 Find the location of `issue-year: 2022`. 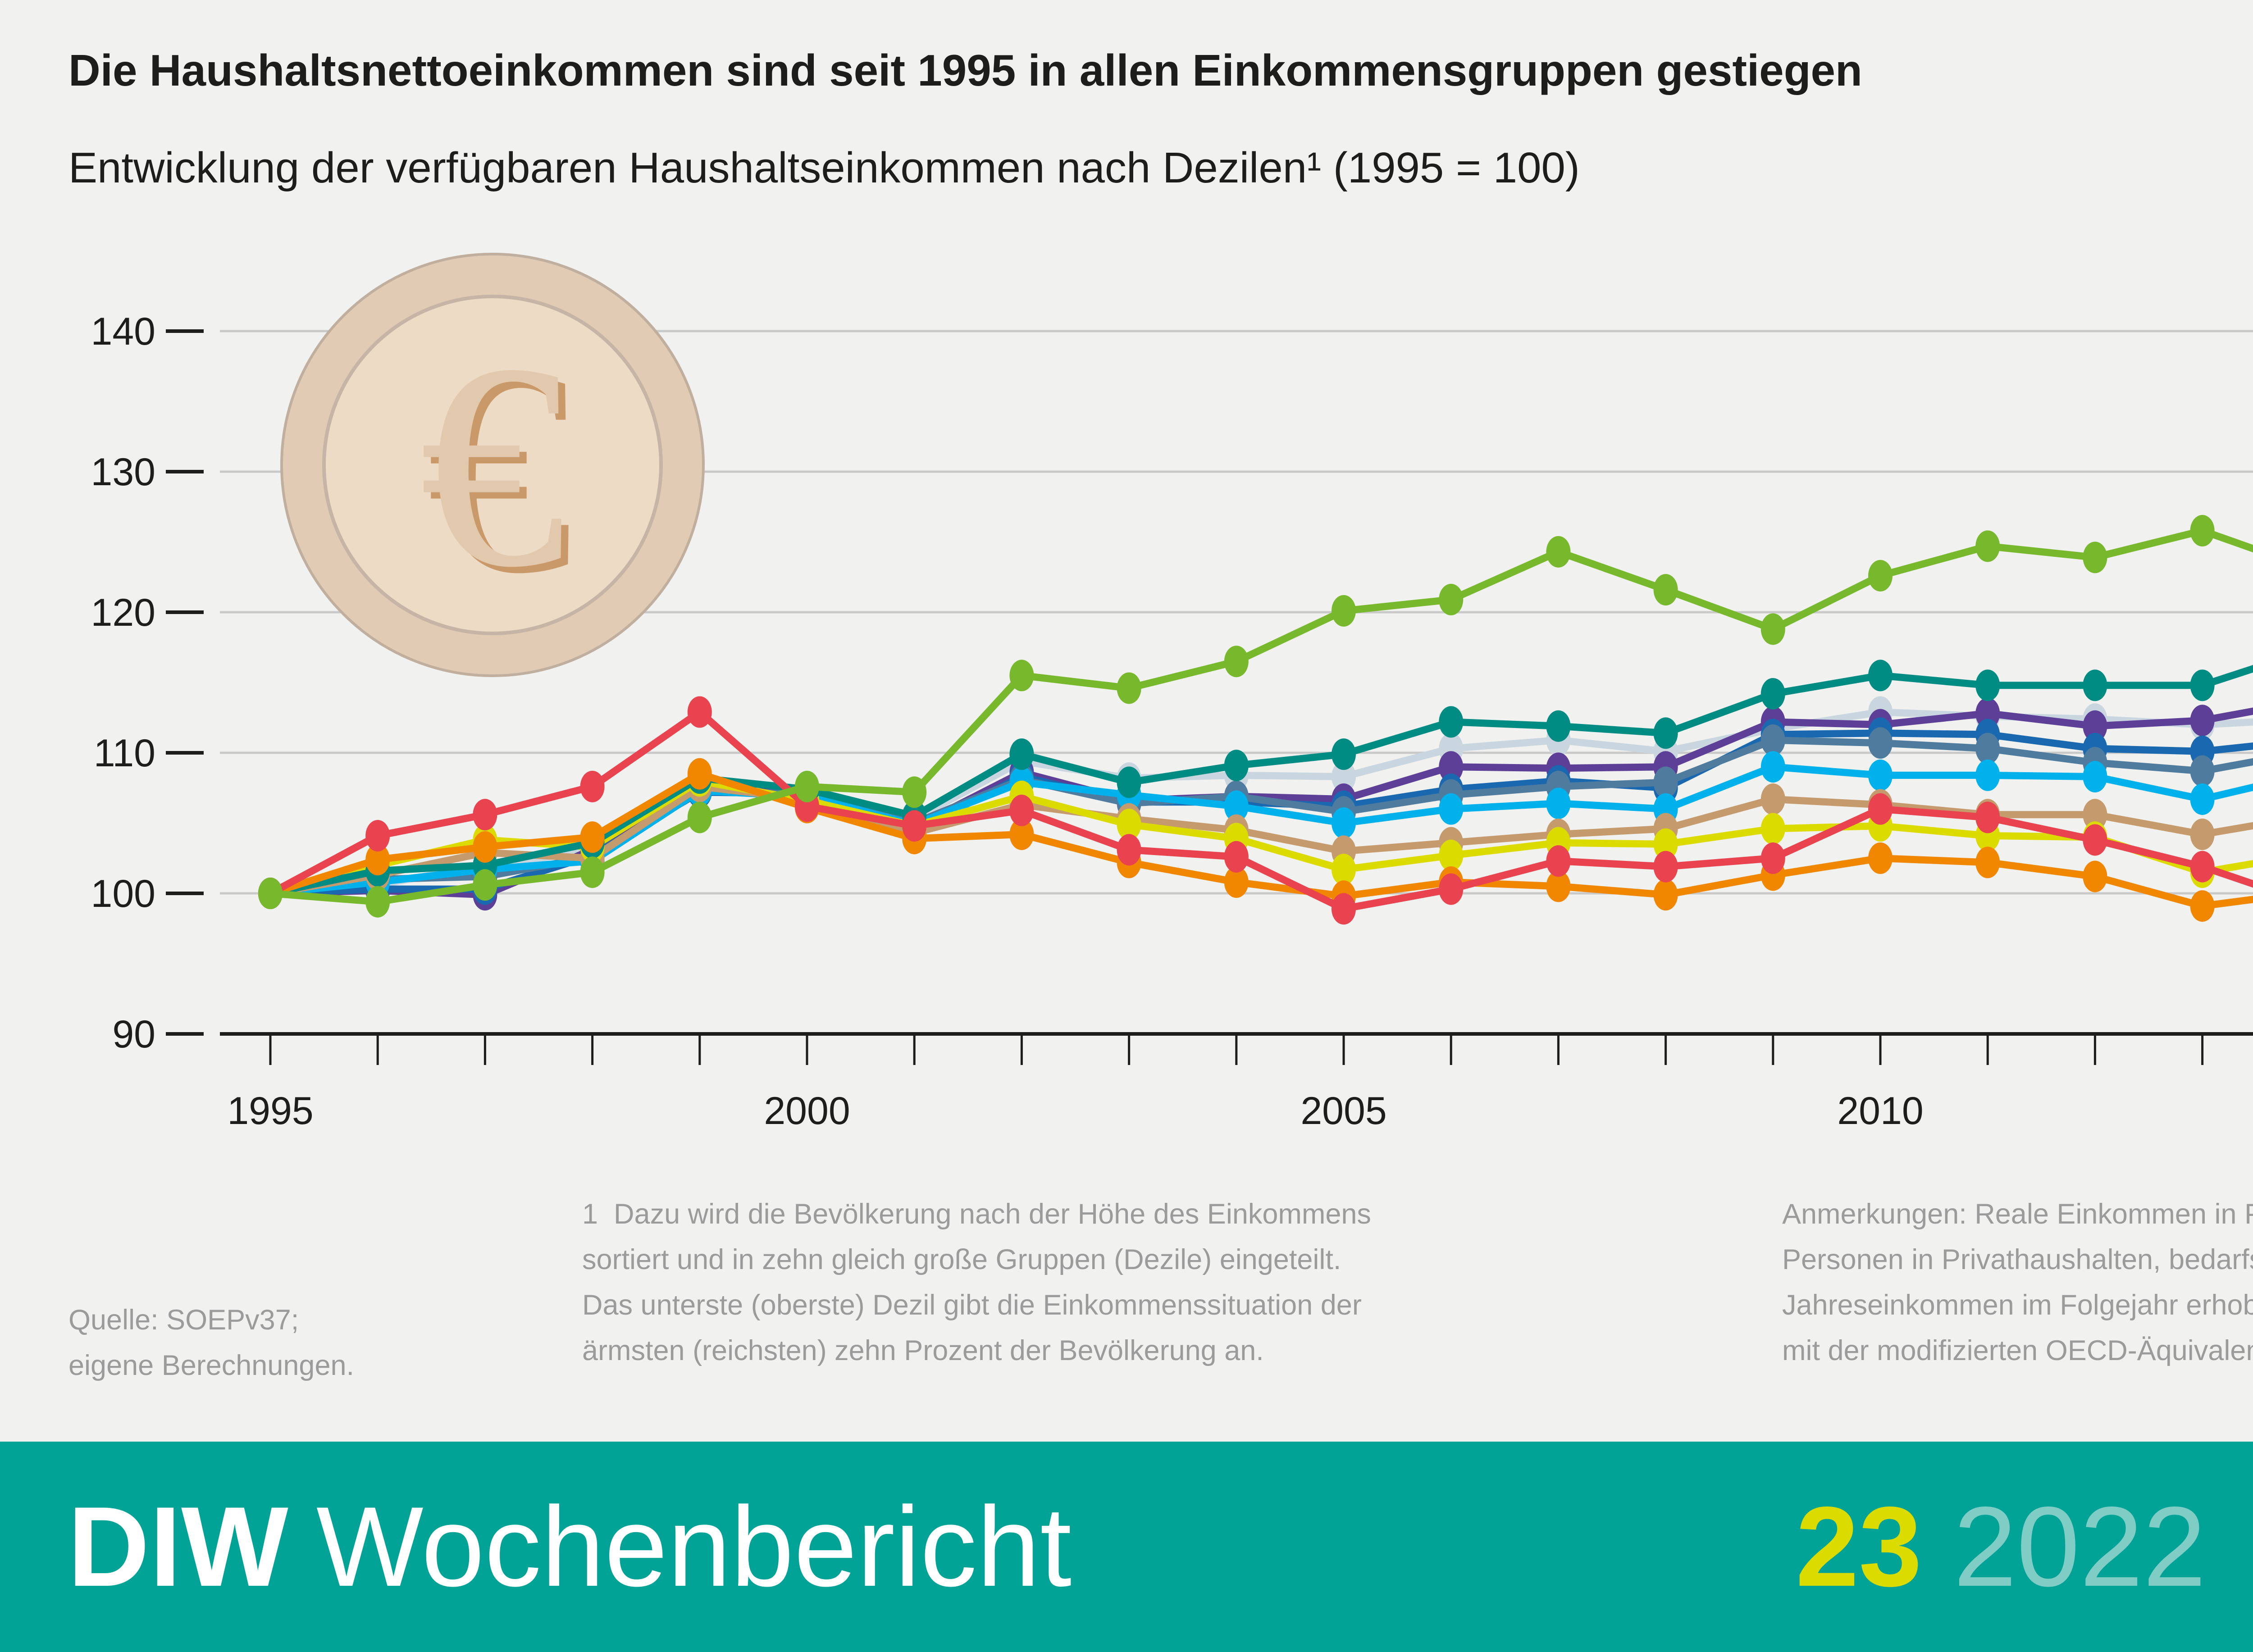

issue-year: 2022 is located at coordinates (2079, 1547).